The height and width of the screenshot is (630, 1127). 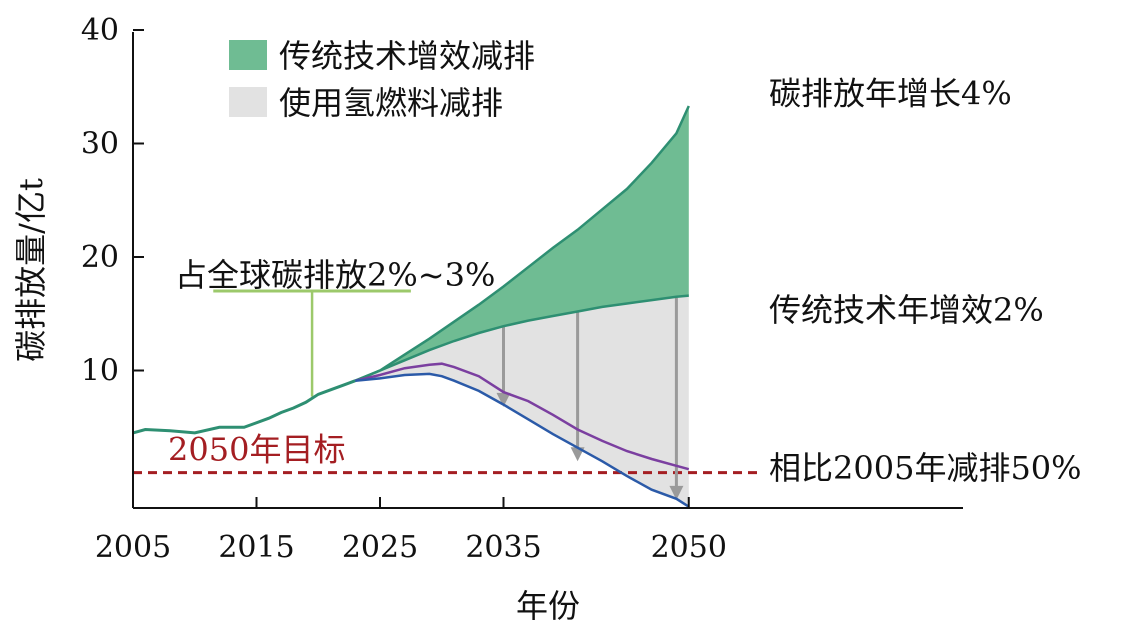 What do you see at coordinates (244, 407) in the screenshot?
I see `series-line-historical` at bounding box center [244, 407].